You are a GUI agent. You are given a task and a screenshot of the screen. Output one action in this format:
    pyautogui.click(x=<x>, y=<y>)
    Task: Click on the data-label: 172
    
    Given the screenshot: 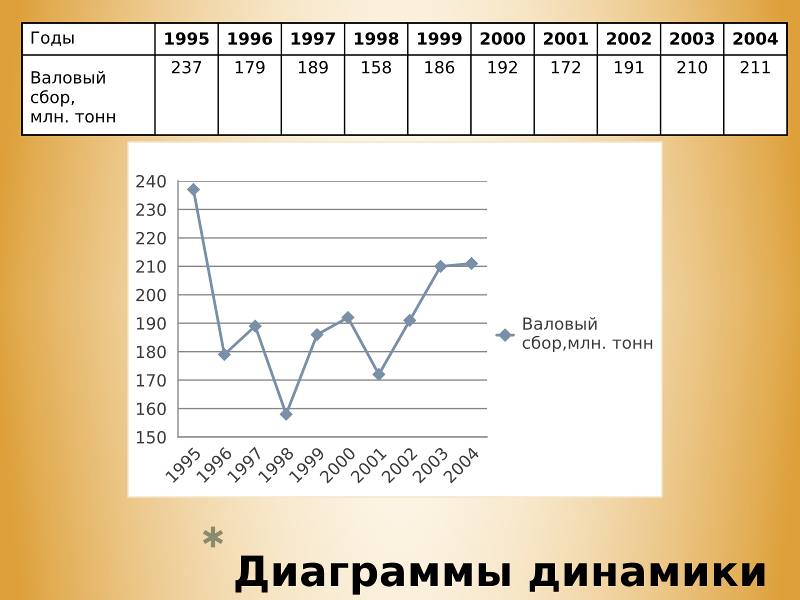 What is the action you would take?
    pyautogui.click(x=566, y=67)
    